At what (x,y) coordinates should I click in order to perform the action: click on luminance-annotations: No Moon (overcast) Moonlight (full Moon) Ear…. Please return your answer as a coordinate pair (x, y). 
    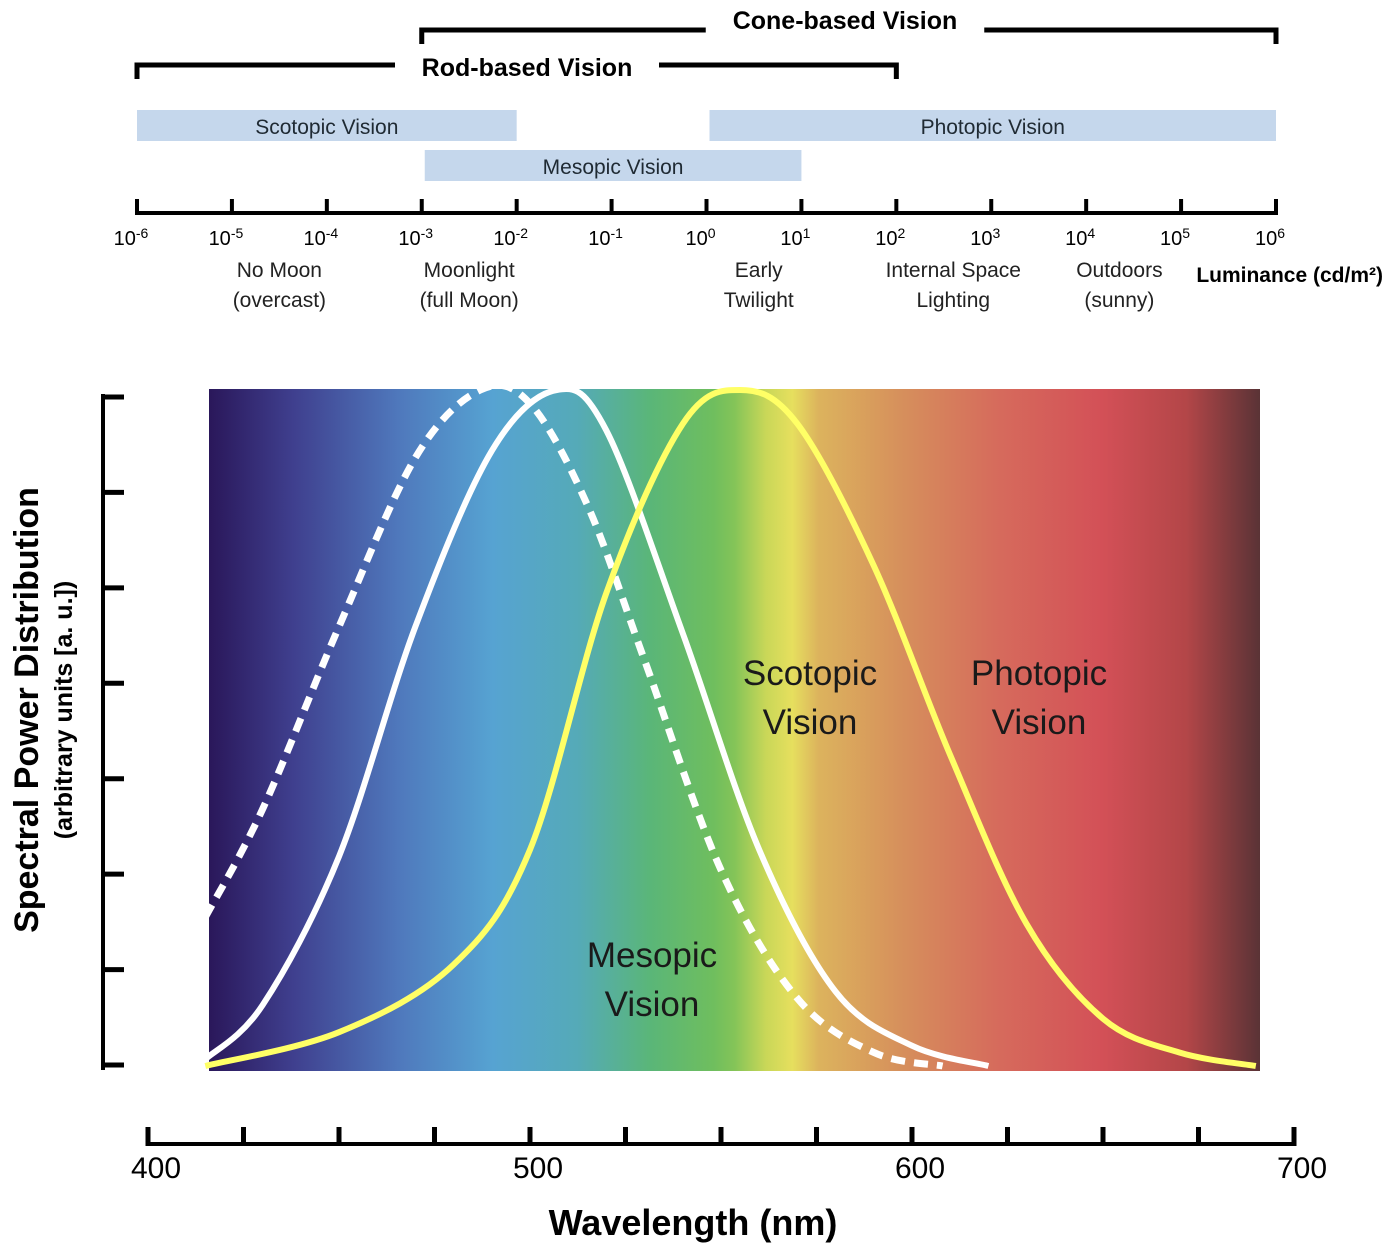
    Looking at the image, I should click on (698, 285).